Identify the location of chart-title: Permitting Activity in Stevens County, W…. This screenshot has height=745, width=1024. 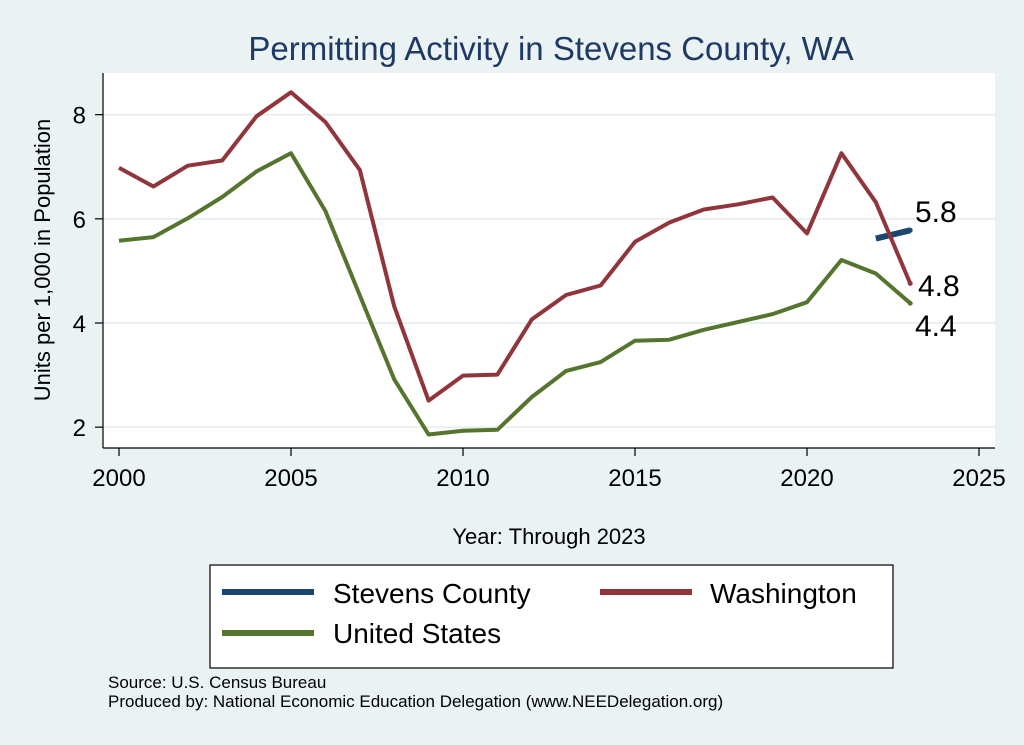
(550, 48).